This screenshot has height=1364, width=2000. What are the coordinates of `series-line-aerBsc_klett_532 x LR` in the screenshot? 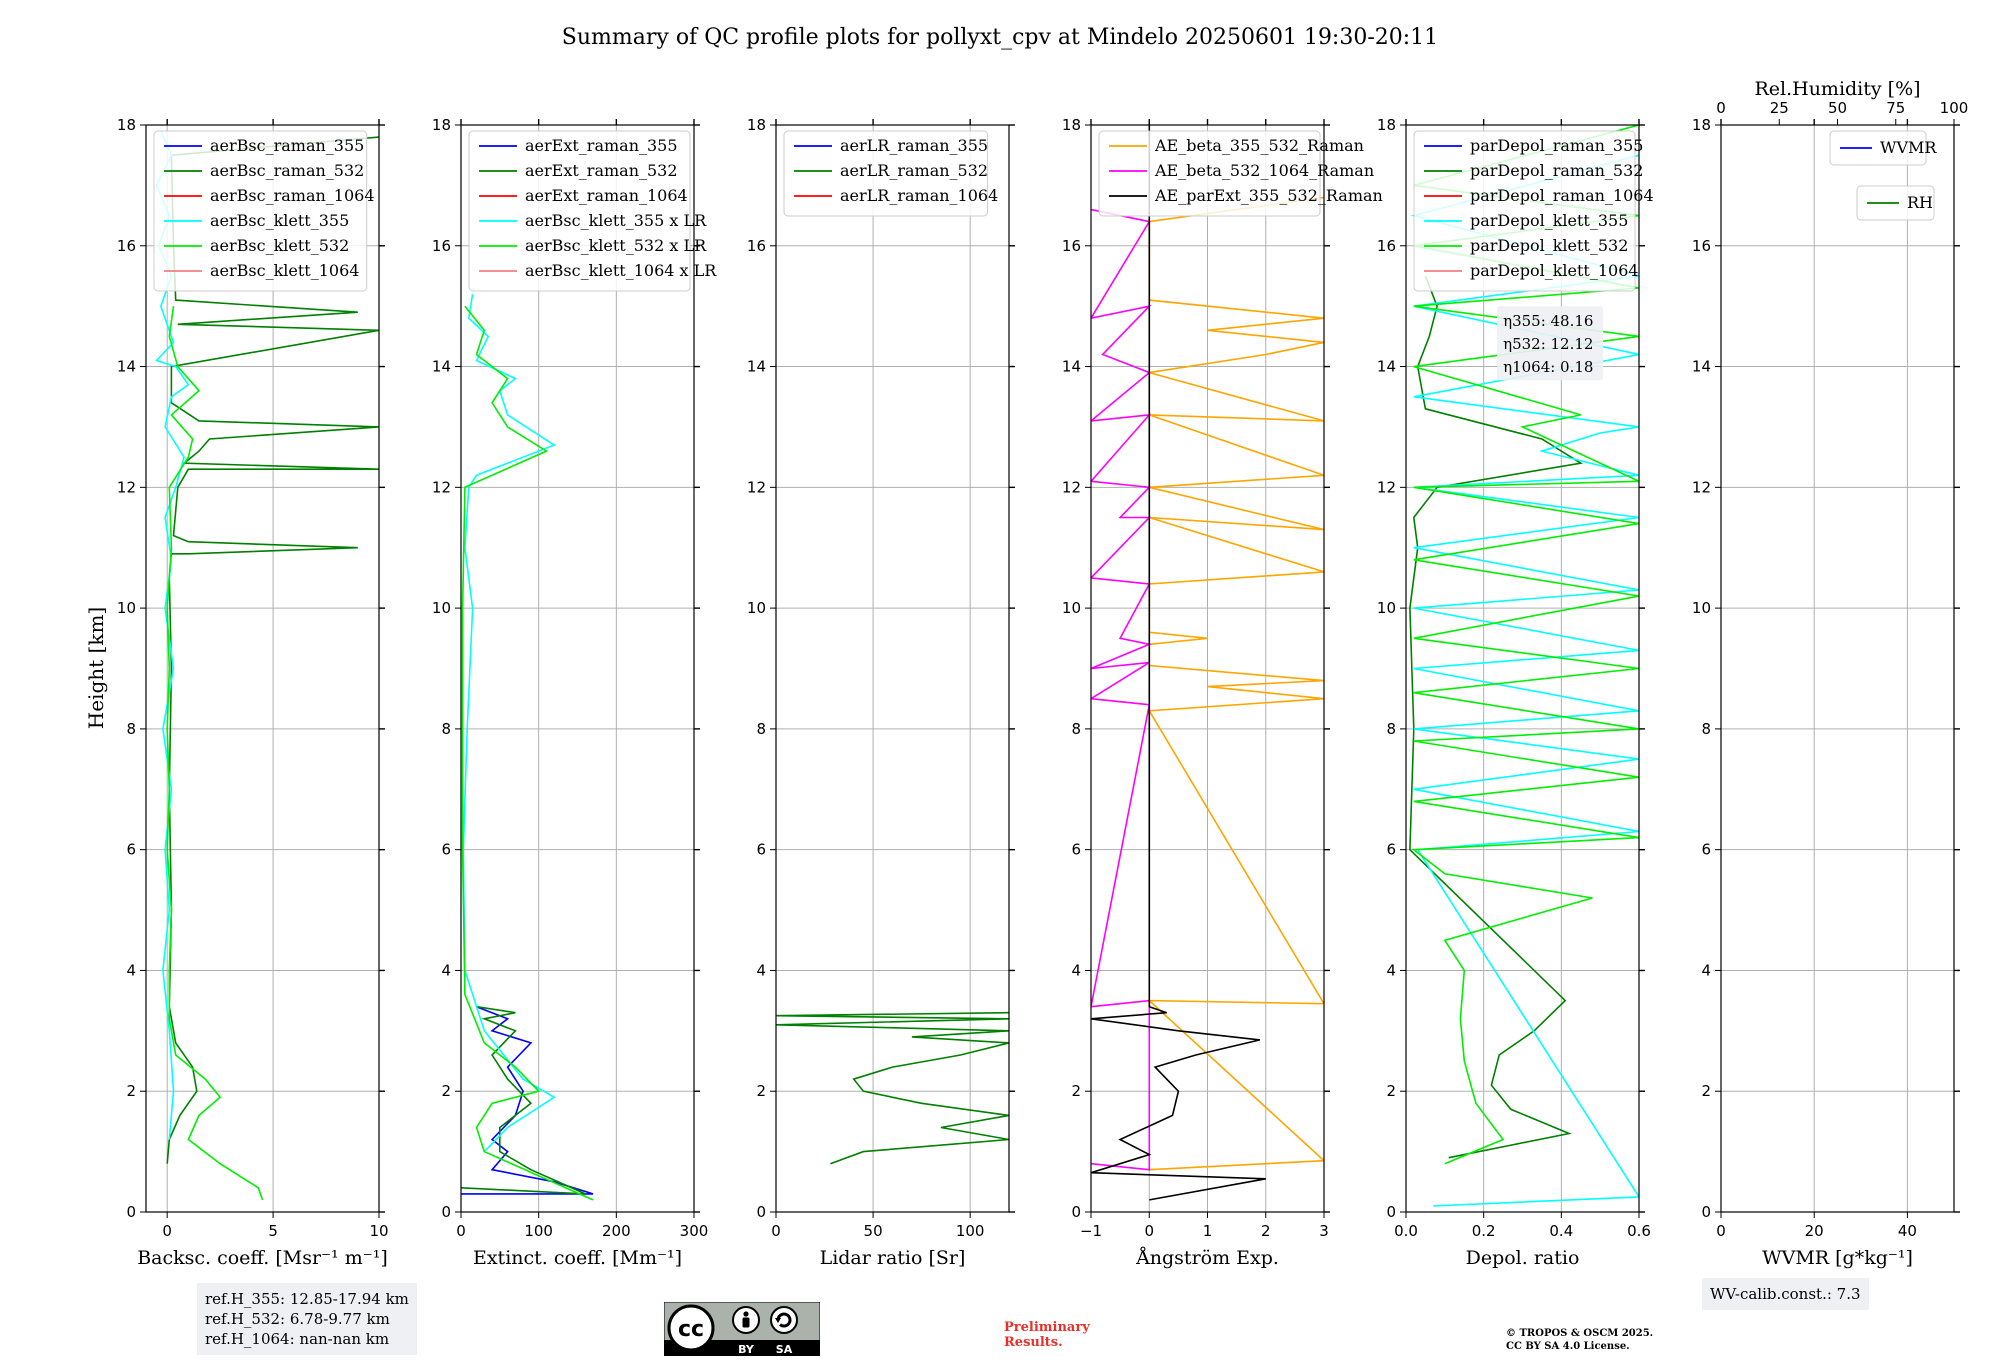 It's located at (527, 753).